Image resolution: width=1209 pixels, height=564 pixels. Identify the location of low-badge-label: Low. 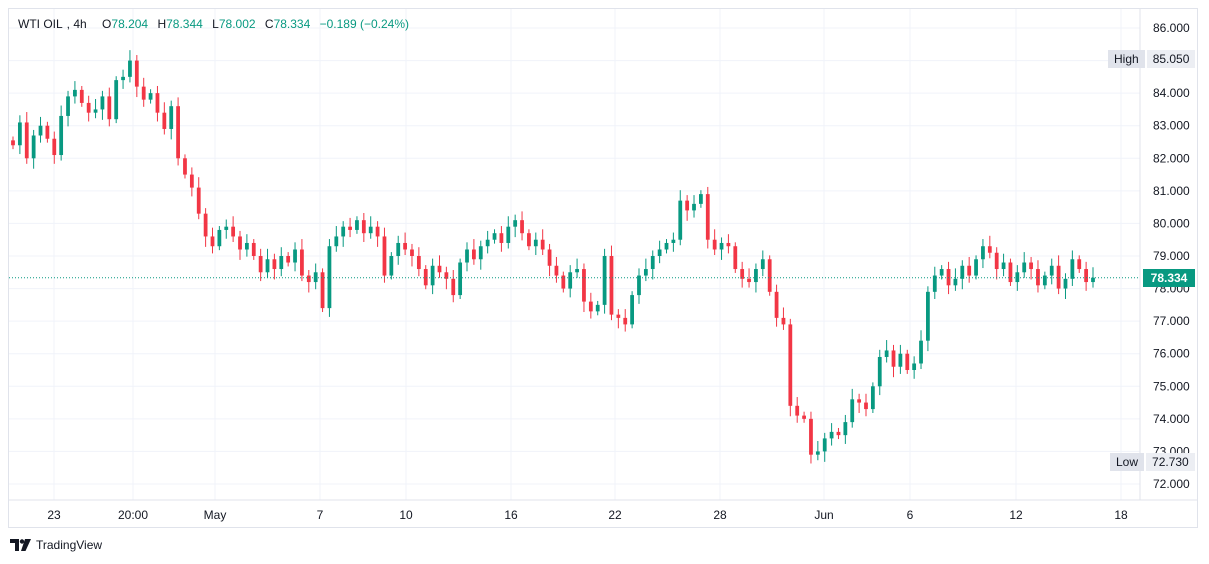
(1127, 462).